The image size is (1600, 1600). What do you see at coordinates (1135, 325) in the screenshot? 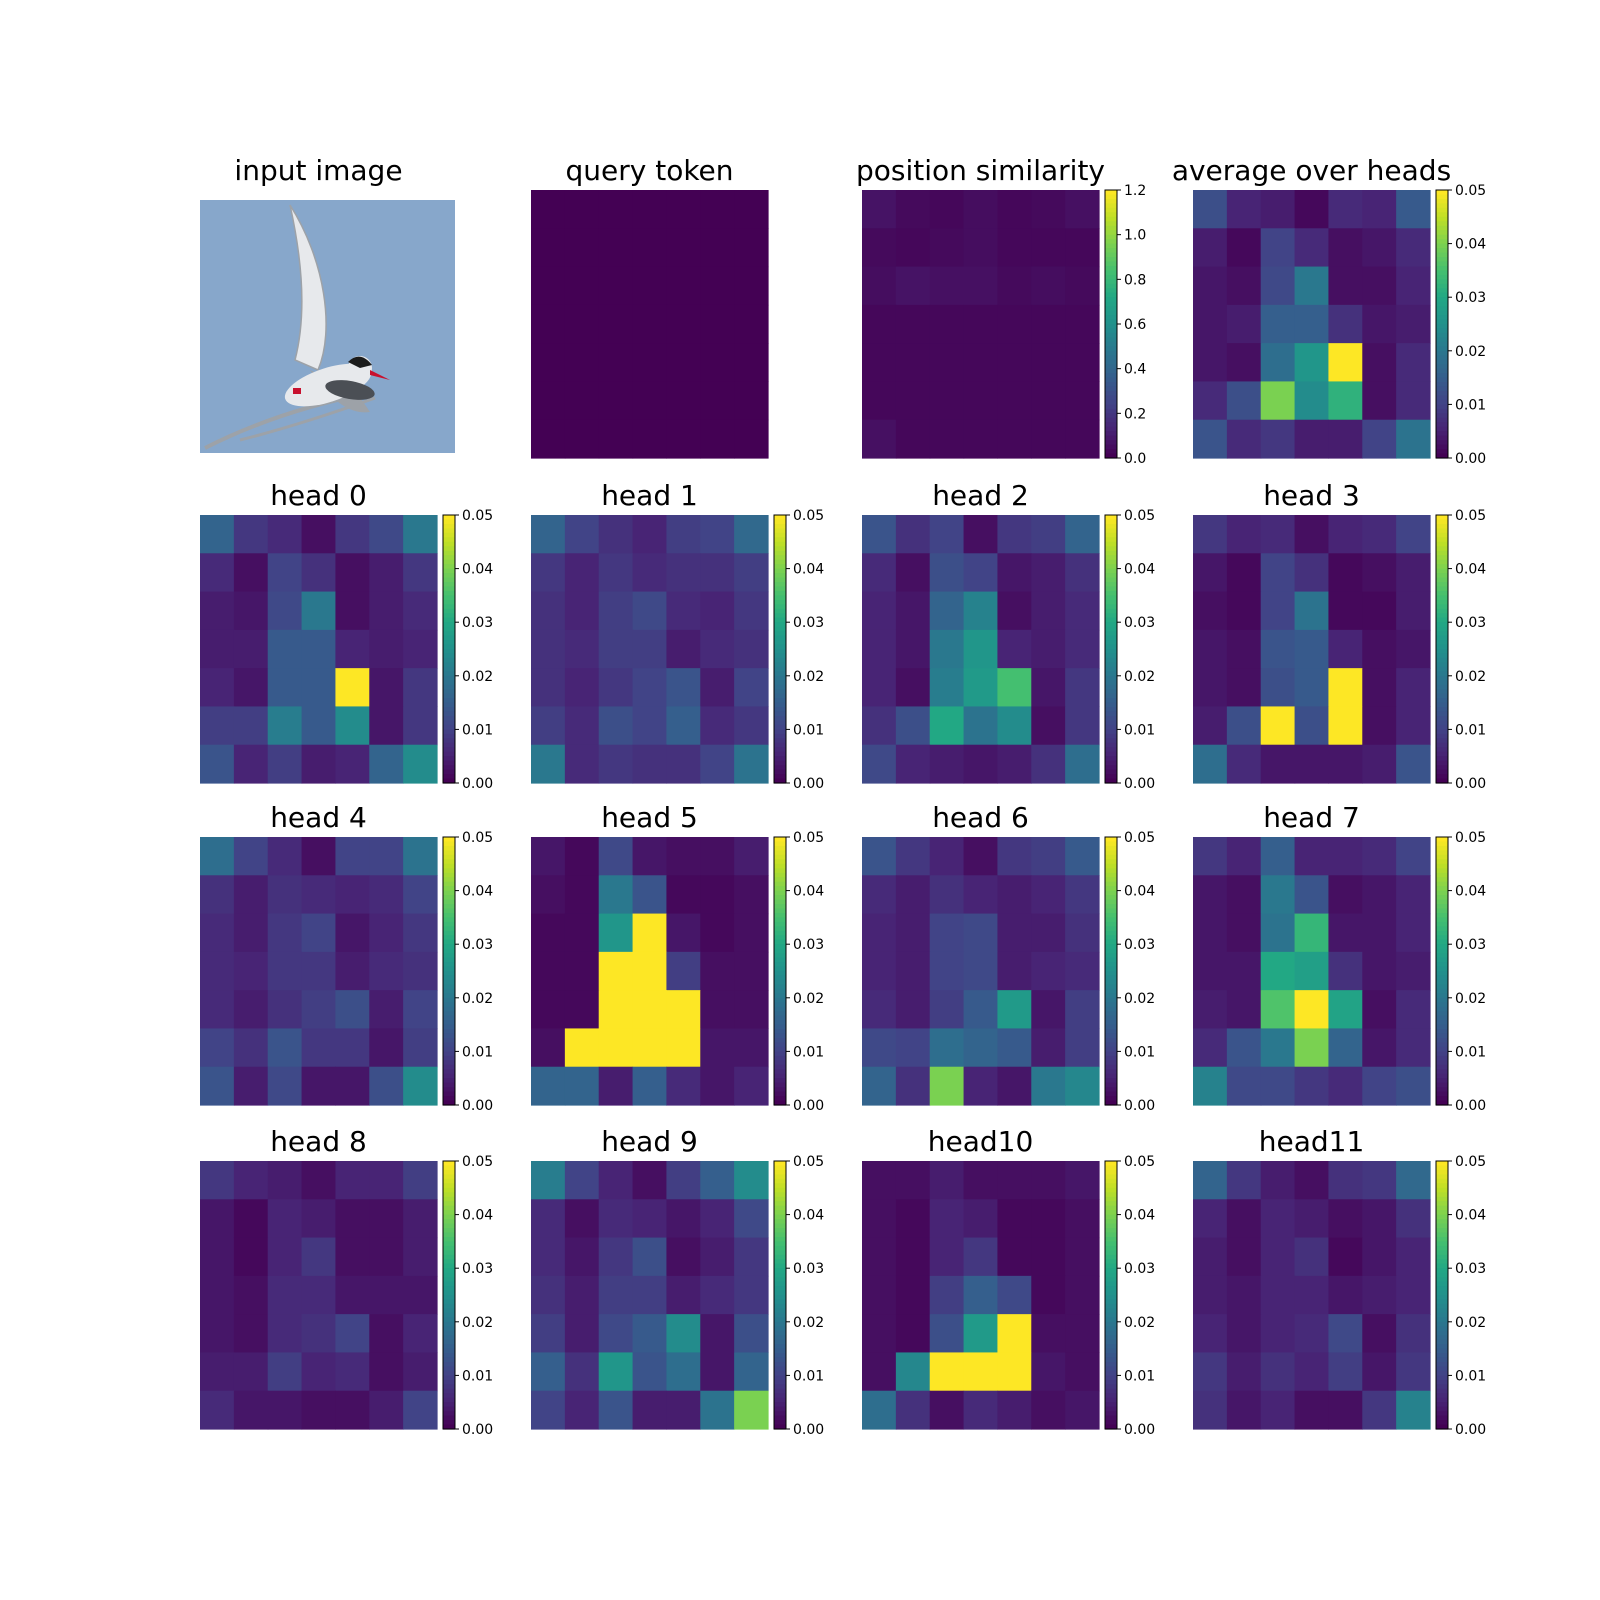
I see `colorbar-tick-label: 0.6` at bounding box center [1135, 325].